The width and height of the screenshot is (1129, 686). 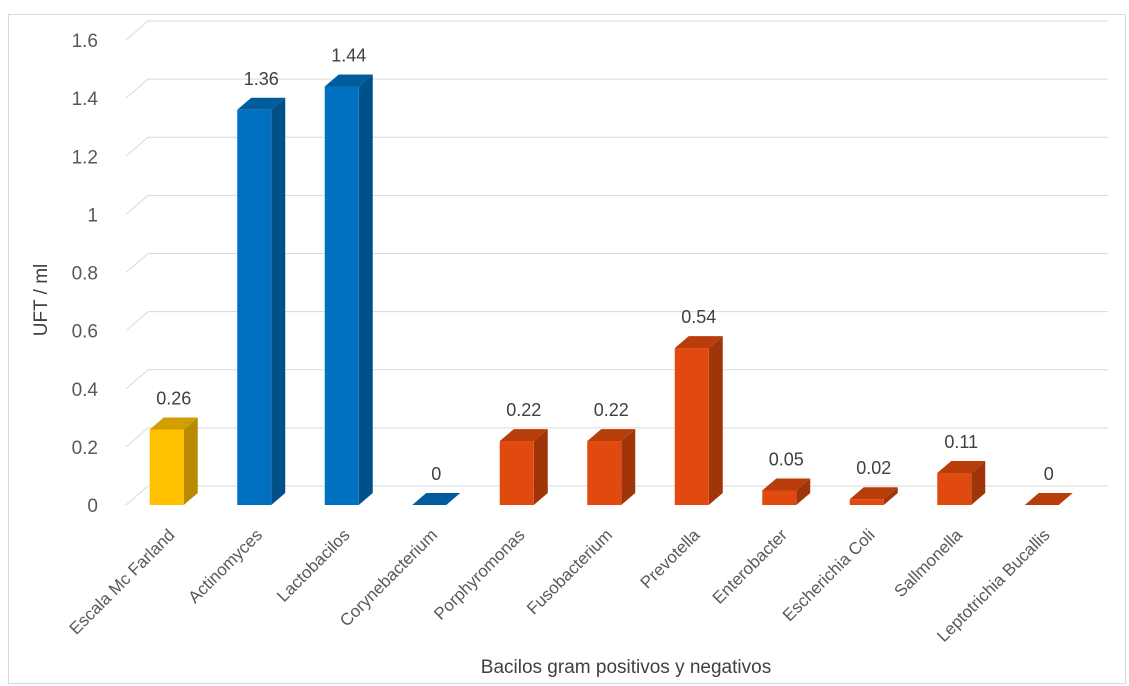 I want to click on category-label: Enterobacter, so click(x=750, y=566).